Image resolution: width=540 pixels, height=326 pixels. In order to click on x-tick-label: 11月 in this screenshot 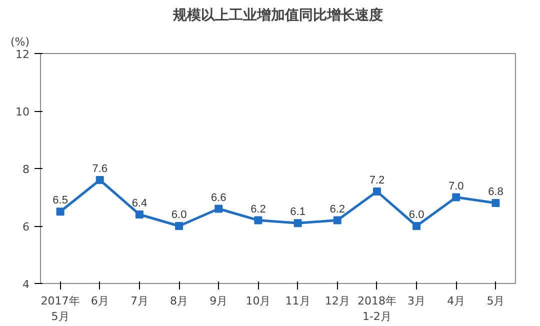, I will do `click(297, 301)`.